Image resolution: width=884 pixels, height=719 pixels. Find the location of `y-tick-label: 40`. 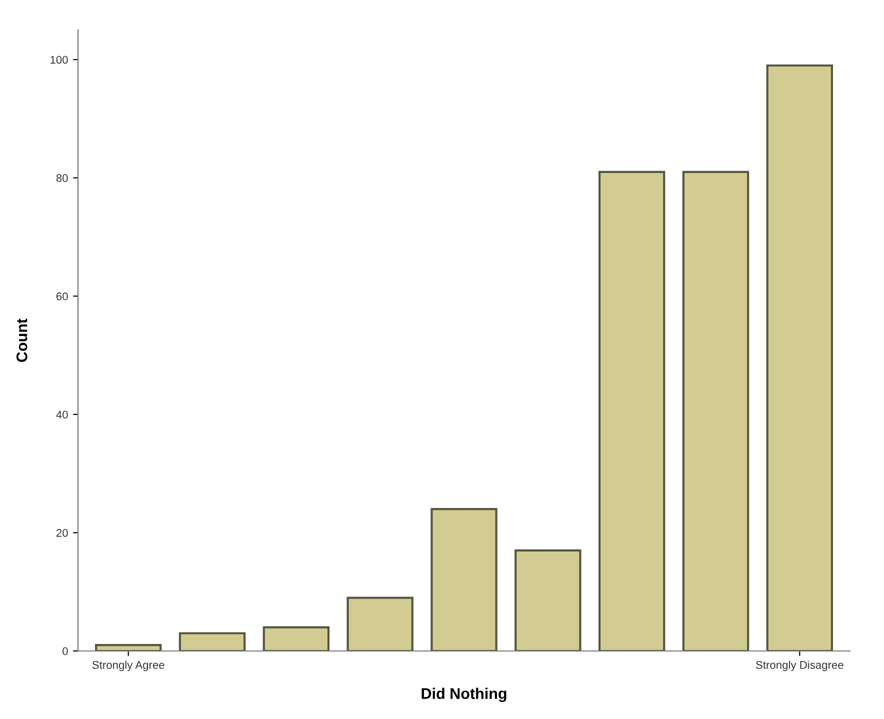

y-tick-label: 40 is located at coordinates (62, 414).